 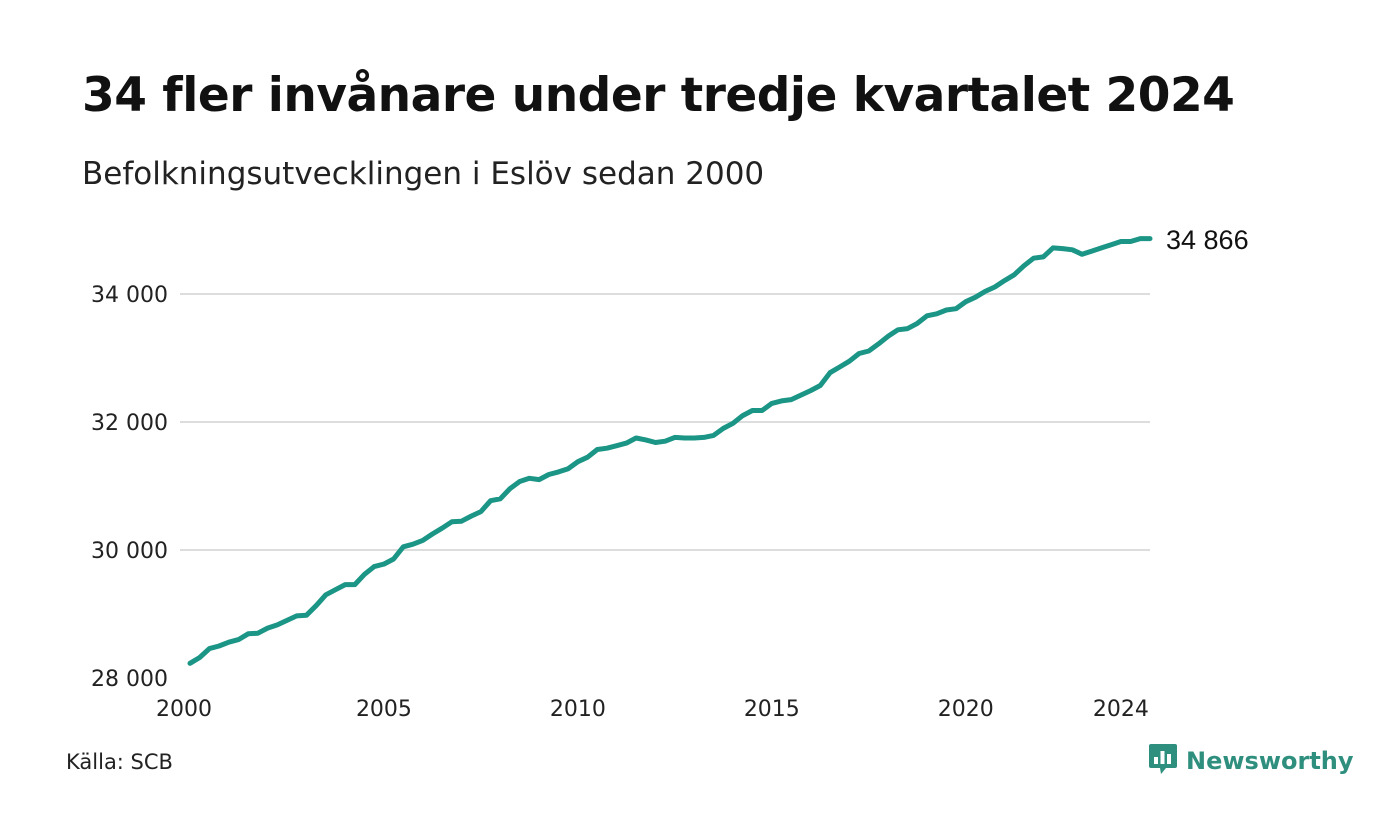 I want to click on y-tick-label: 30 000, so click(x=129, y=551).